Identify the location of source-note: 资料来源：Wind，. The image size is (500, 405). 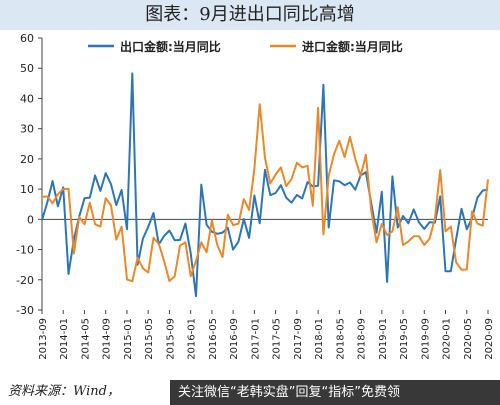
(64, 391).